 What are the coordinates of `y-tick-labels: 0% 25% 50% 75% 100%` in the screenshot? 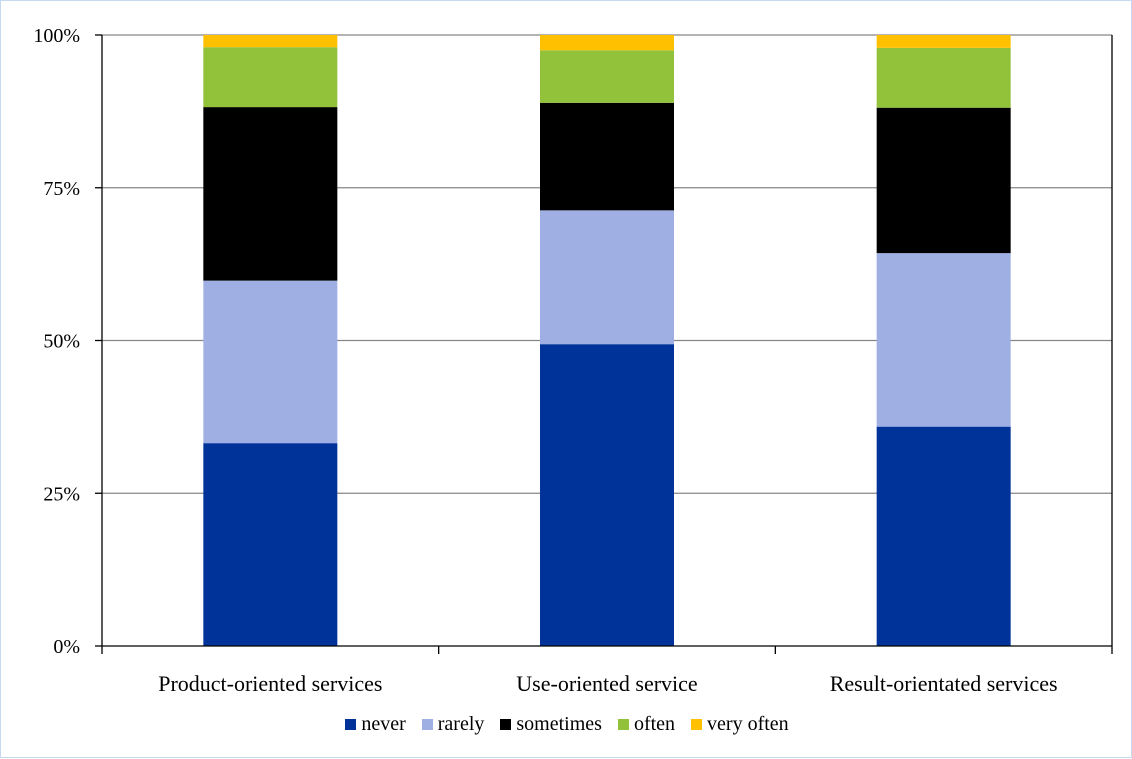 It's located at (56, 341).